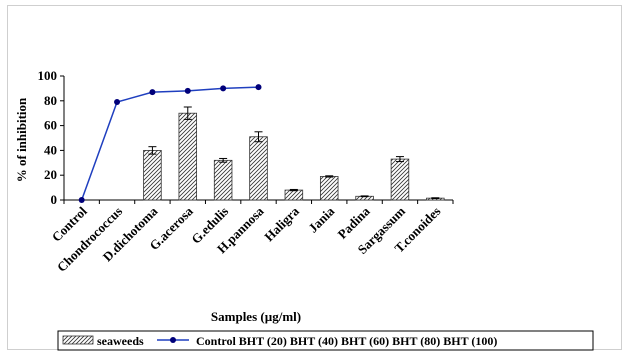 The image size is (631, 354). I want to click on y-tick-label: 100, so click(48, 75).